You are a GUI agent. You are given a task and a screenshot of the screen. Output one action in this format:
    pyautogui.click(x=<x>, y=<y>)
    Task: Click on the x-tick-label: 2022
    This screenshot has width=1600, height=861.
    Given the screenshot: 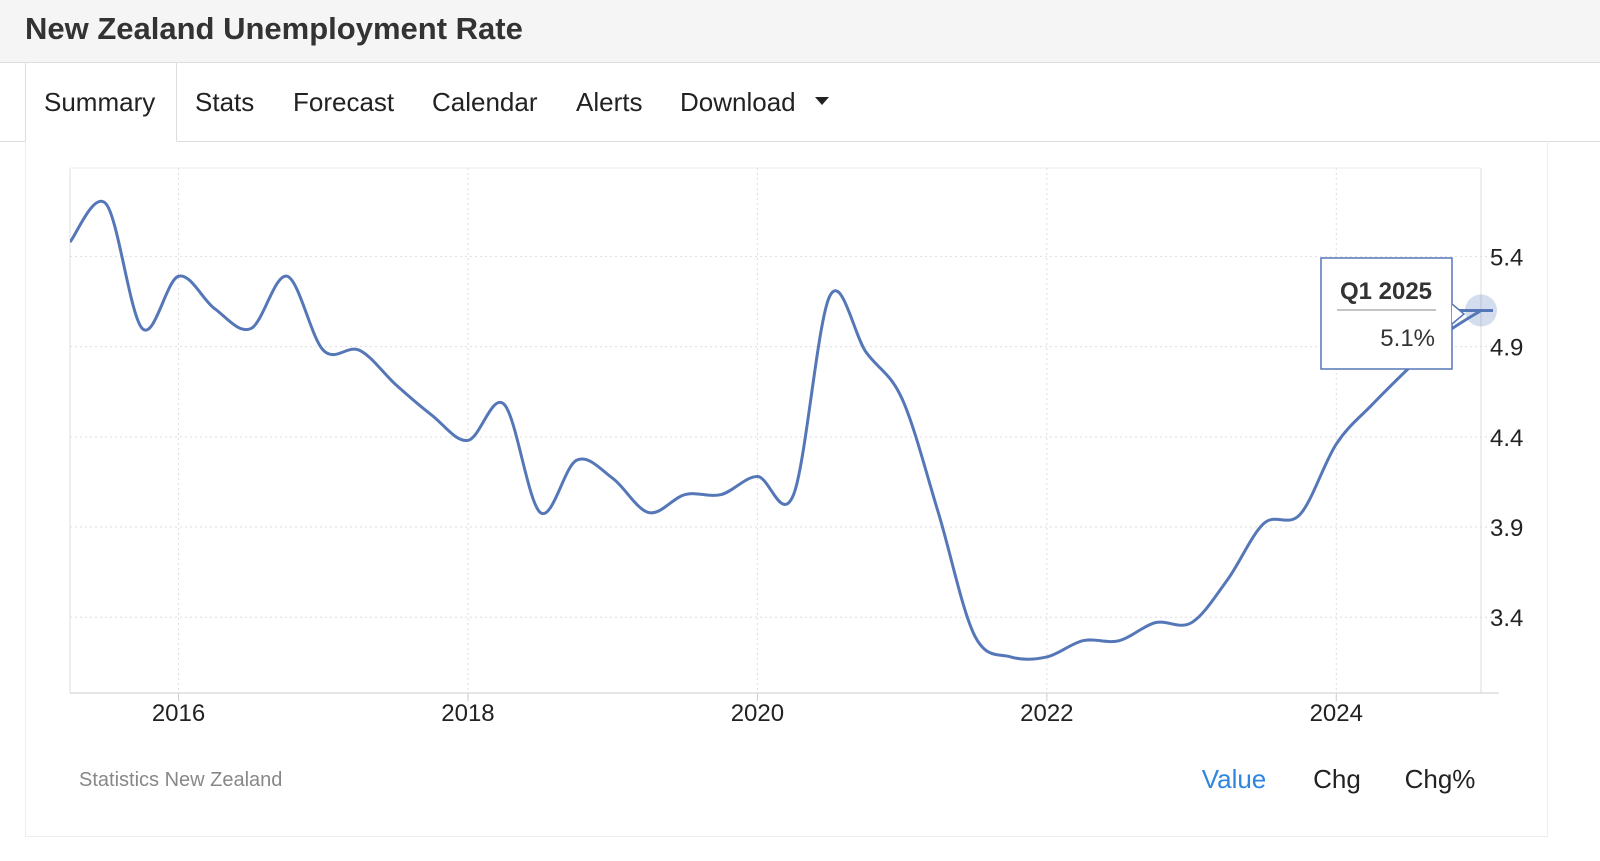 What is the action you would take?
    pyautogui.click(x=1046, y=713)
    